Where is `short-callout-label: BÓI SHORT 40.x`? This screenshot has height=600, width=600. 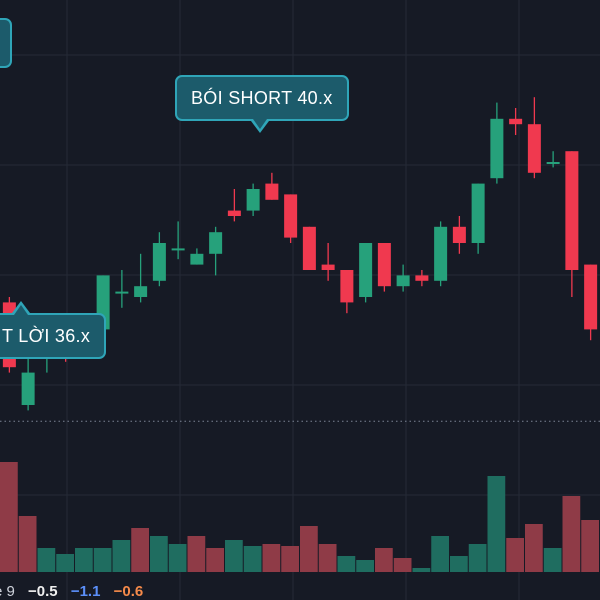 short-callout-label: BÓI SHORT 40.x is located at coordinates (262, 98).